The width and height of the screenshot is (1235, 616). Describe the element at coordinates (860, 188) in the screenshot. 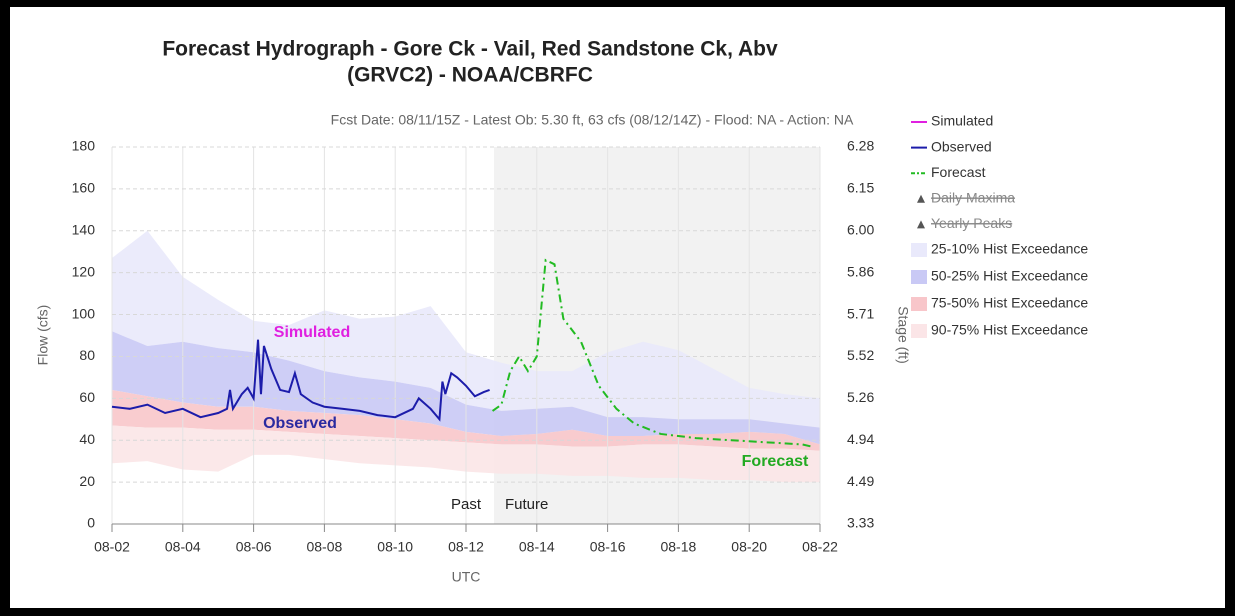

I see `y2-tick-label: 6.15` at that location.